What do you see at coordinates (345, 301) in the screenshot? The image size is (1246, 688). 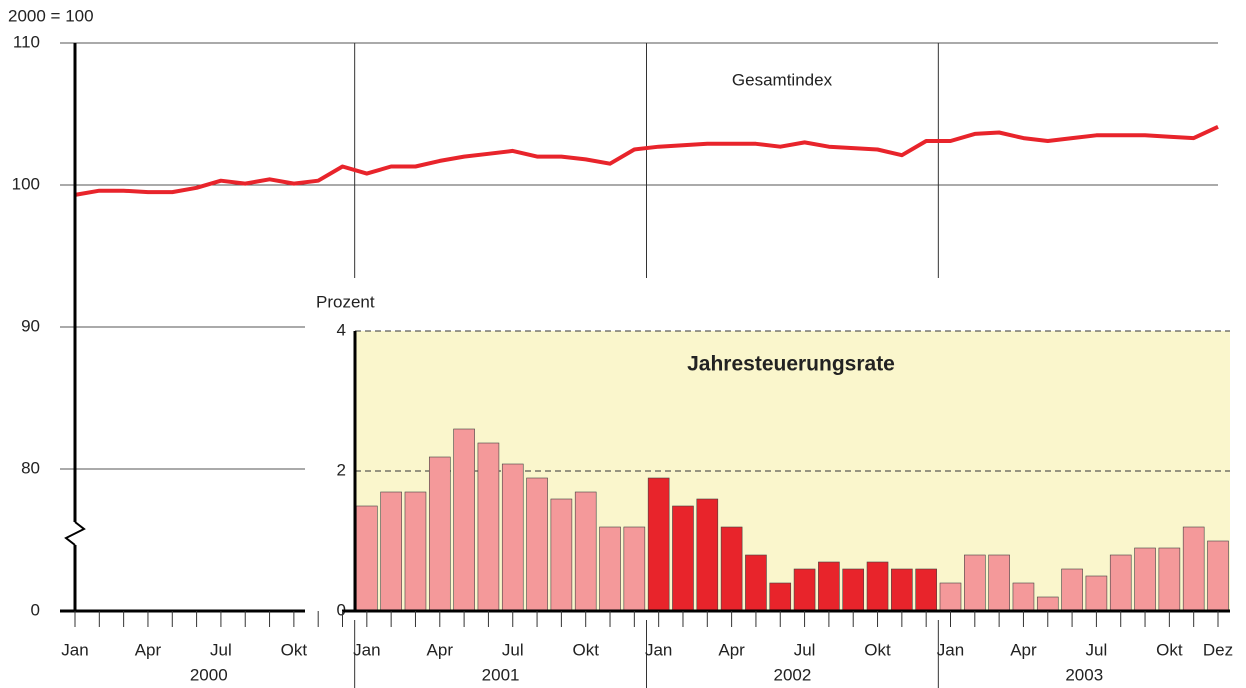 I see `y-axis-label: Prozent` at bounding box center [345, 301].